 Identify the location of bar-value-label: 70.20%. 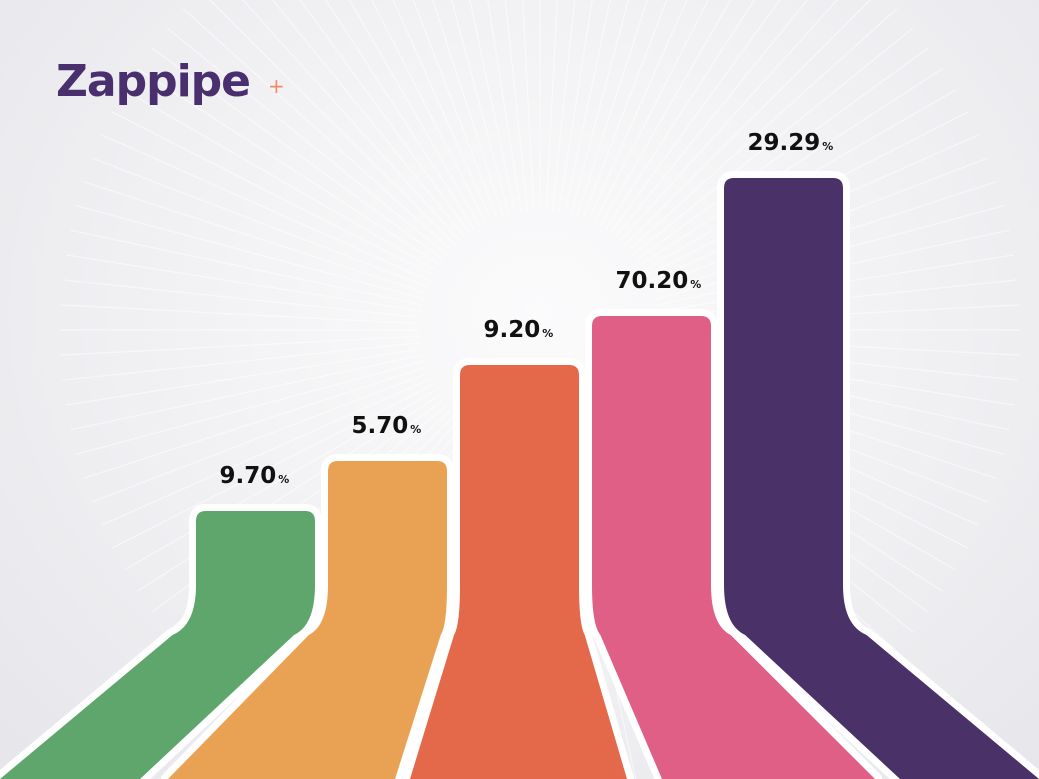
(659, 281).